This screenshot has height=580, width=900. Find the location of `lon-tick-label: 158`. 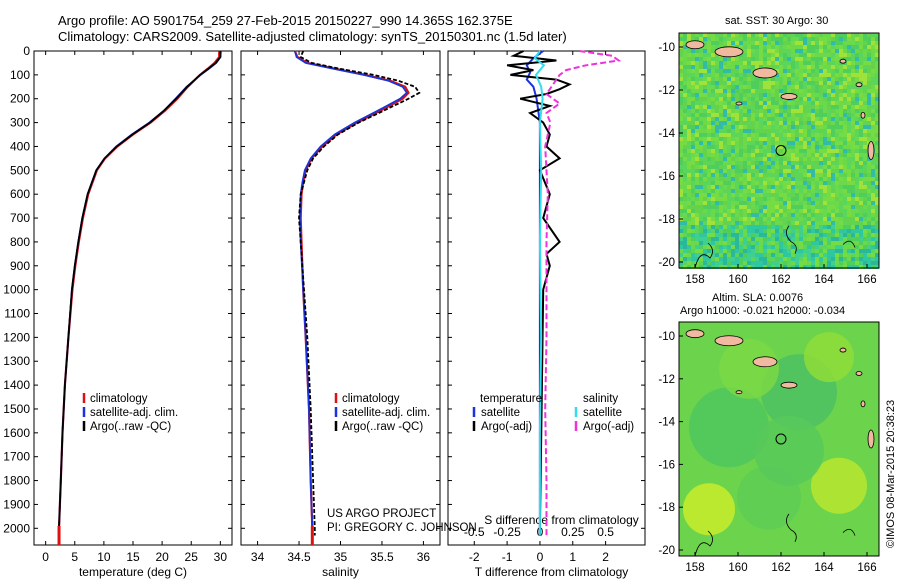

lon-tick-label: 158 is located at coordinates (694, 280).